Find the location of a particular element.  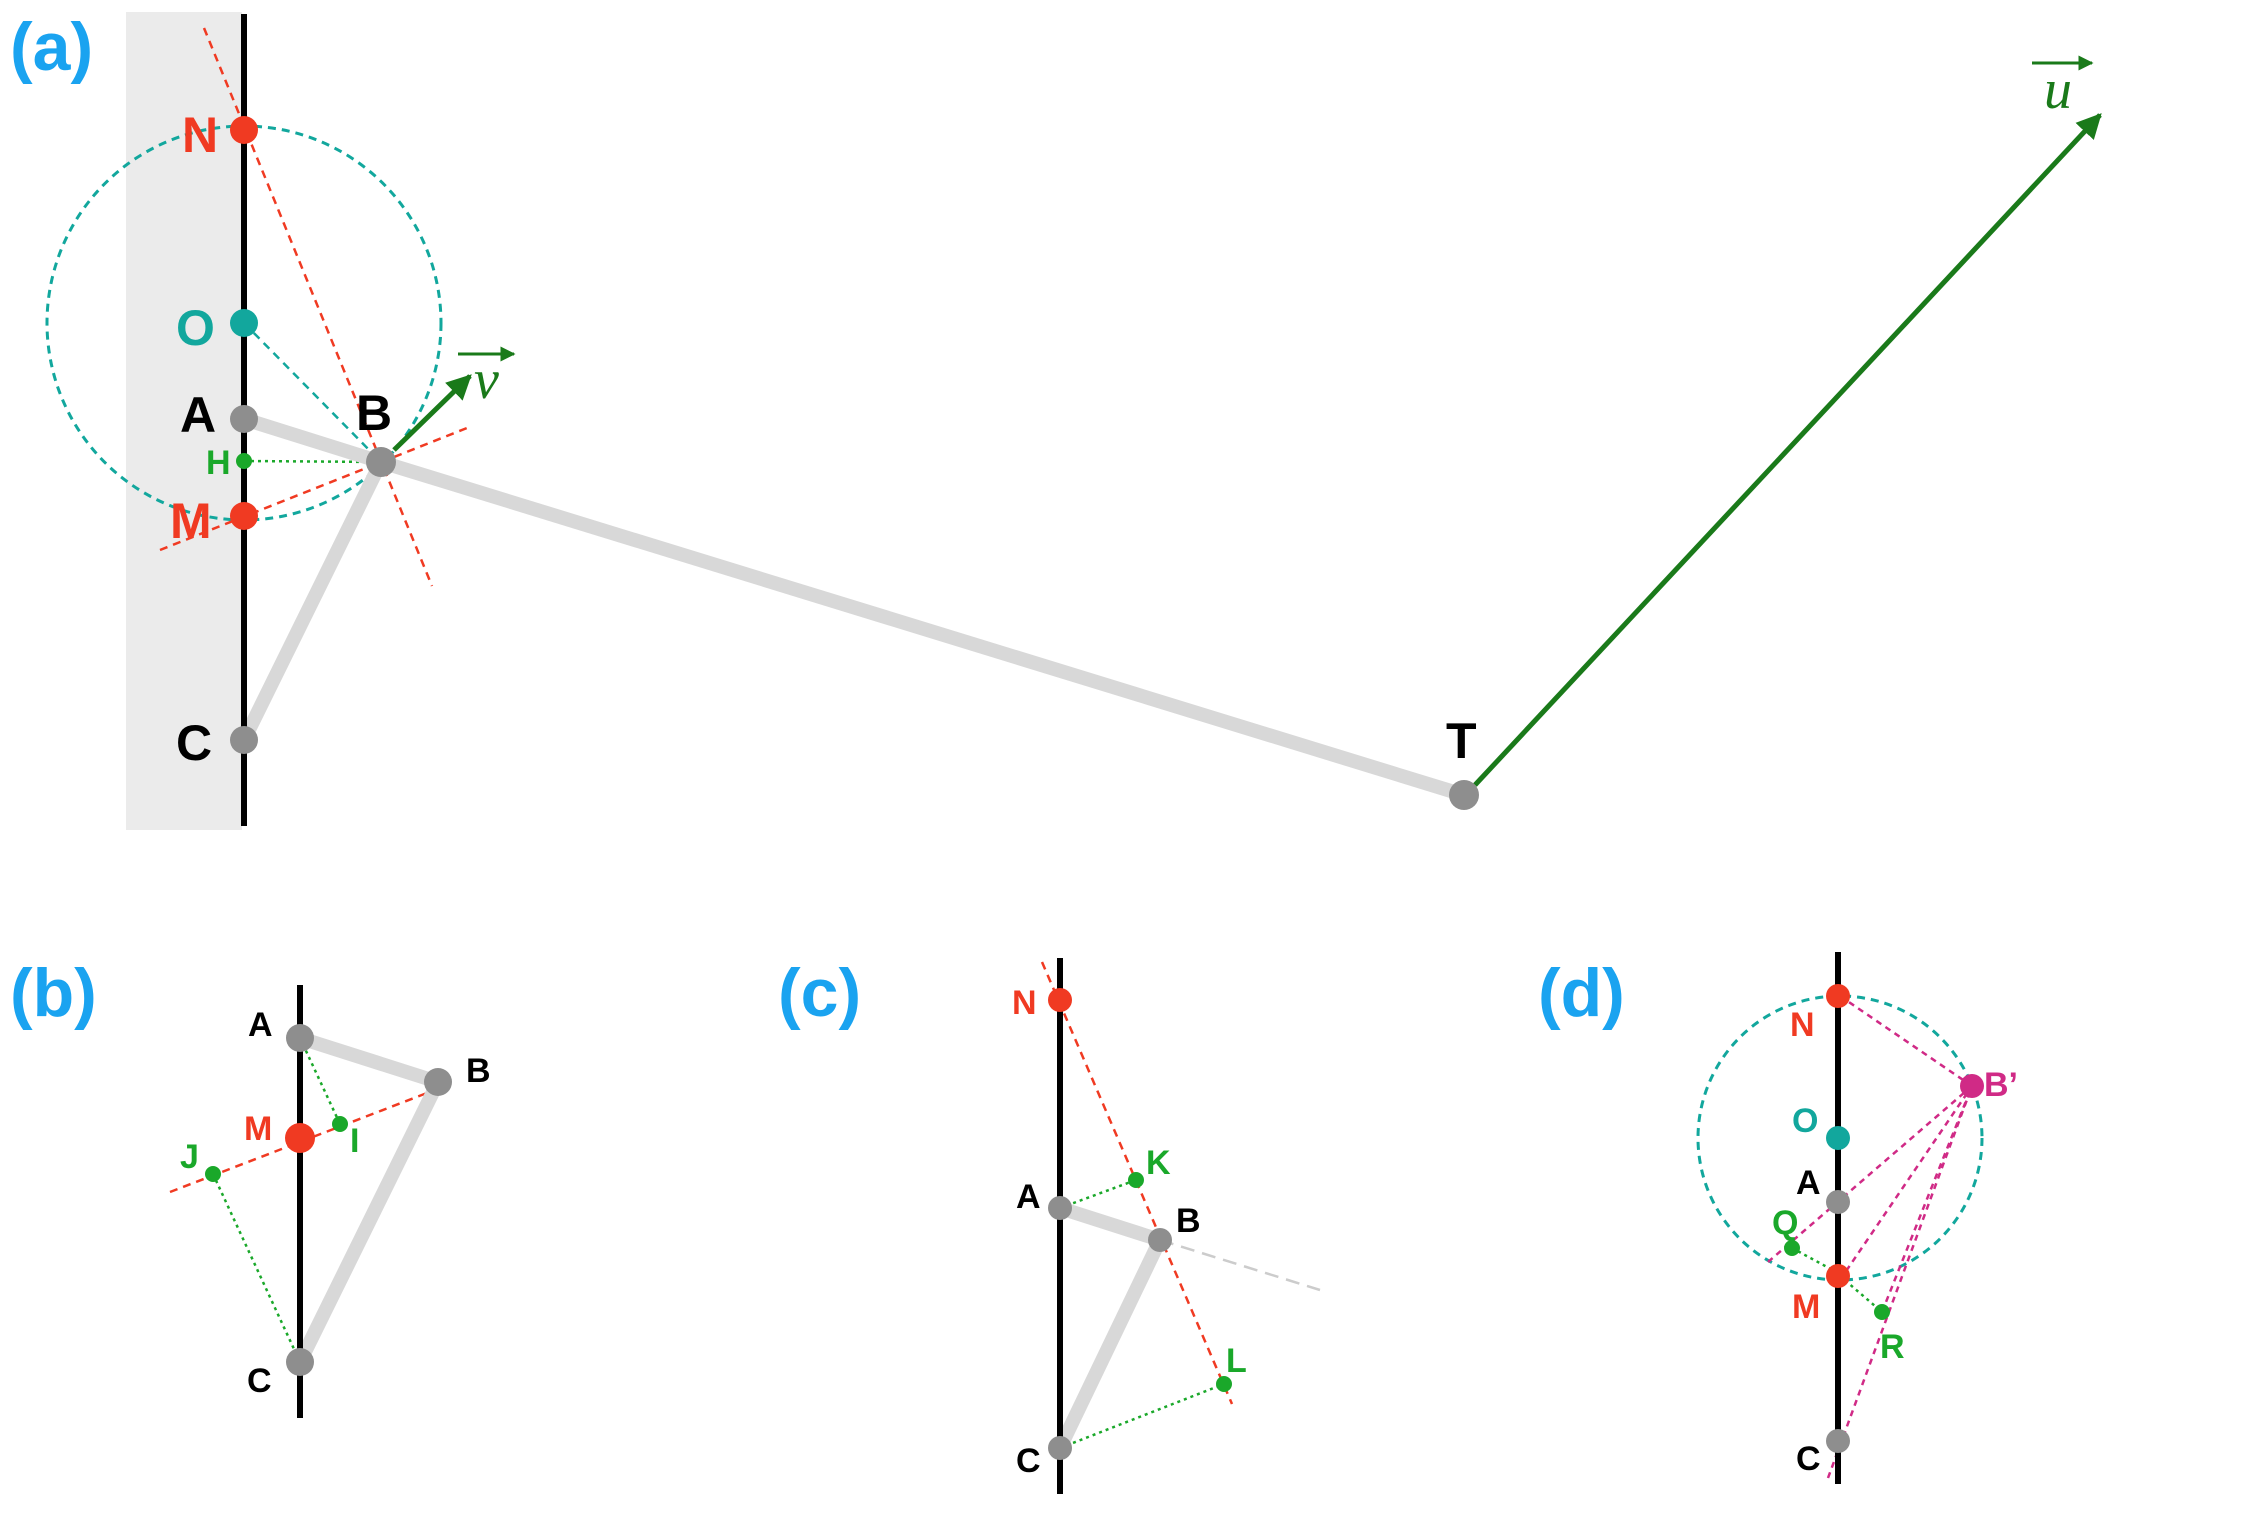

link-AB is located at coordinates (312, 440).